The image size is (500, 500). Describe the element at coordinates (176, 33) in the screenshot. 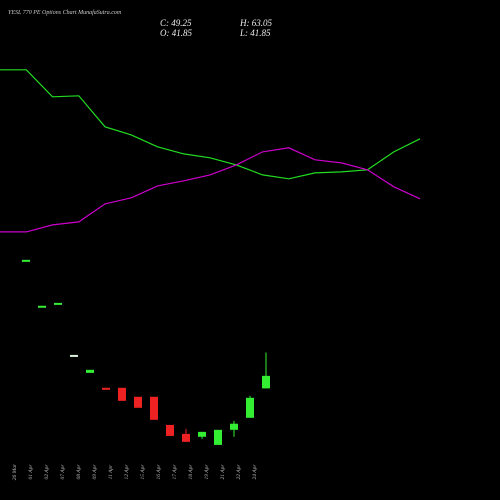

I see `open-info: O: 41.85` at that location.